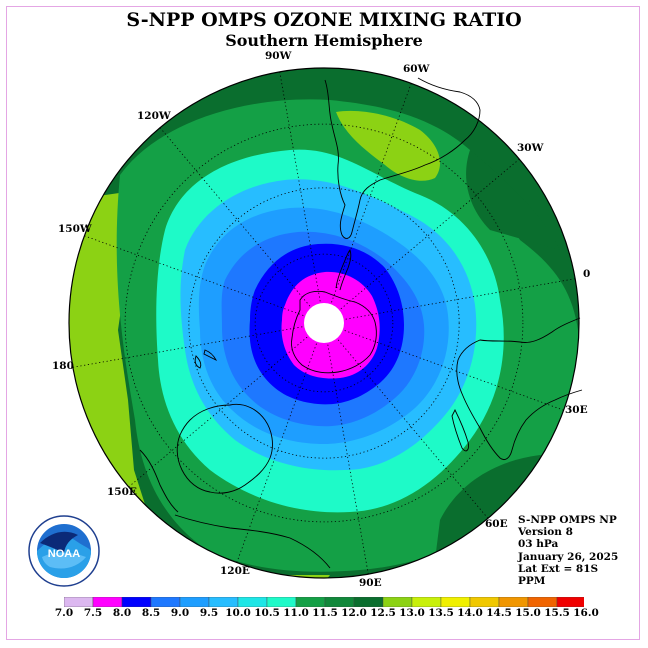 The height and width of the screenshot is (648, 648). I want to click on latitude-circle, so click(324, 323).